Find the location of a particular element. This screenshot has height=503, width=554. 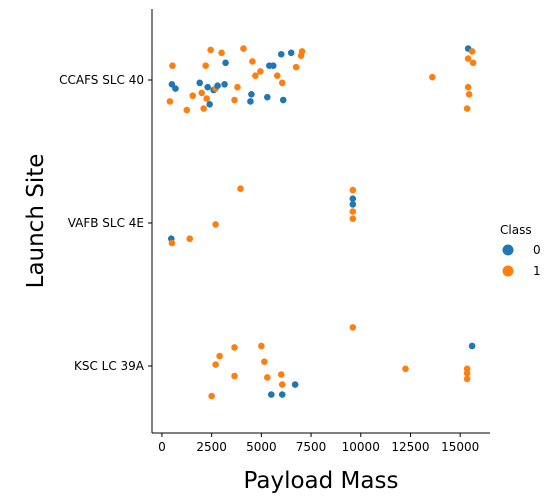

x-ticks: 0 2500 5000 7500 10000 12500 15000 is located at coordinates (318, 443).